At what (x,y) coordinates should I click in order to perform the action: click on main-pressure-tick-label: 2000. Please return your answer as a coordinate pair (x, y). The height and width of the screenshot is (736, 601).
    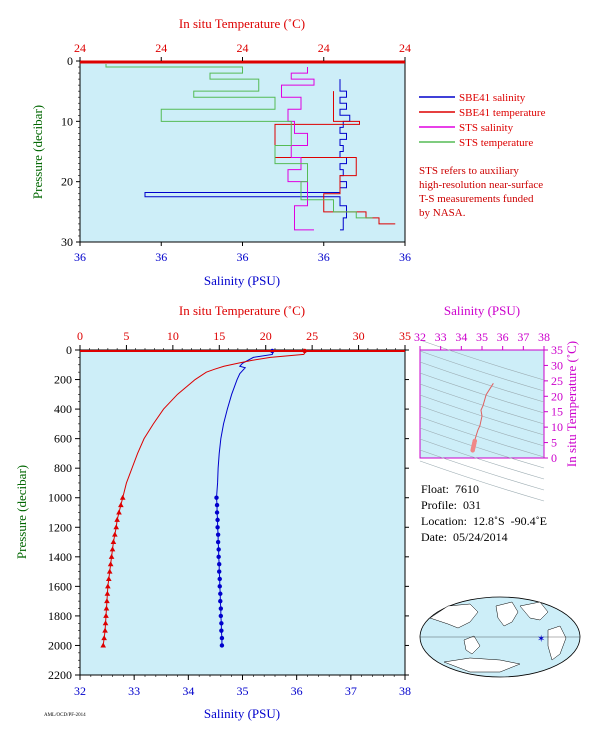
    Looking at the image, I should click on (60, 645).